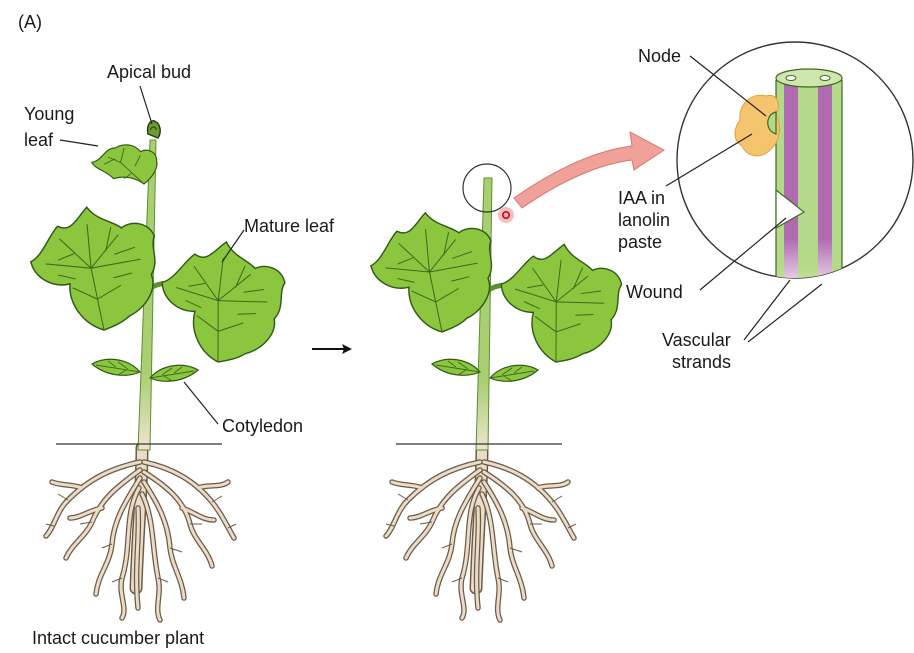 The height and width of the screenshot is (653, 914). Describe the element at coordinates (289, 226) in the screenshot. I see `mature-leaf-label: Mature leaf` at that location.